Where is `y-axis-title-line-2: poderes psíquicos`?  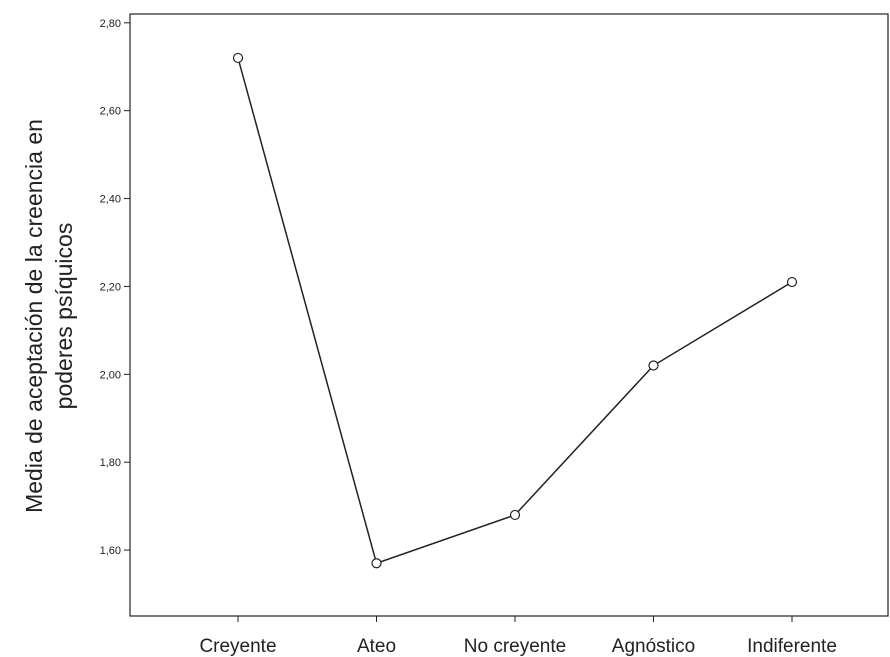
y-axis-title-line-2: poderes psíquicos is located at coordinates (64, 316).